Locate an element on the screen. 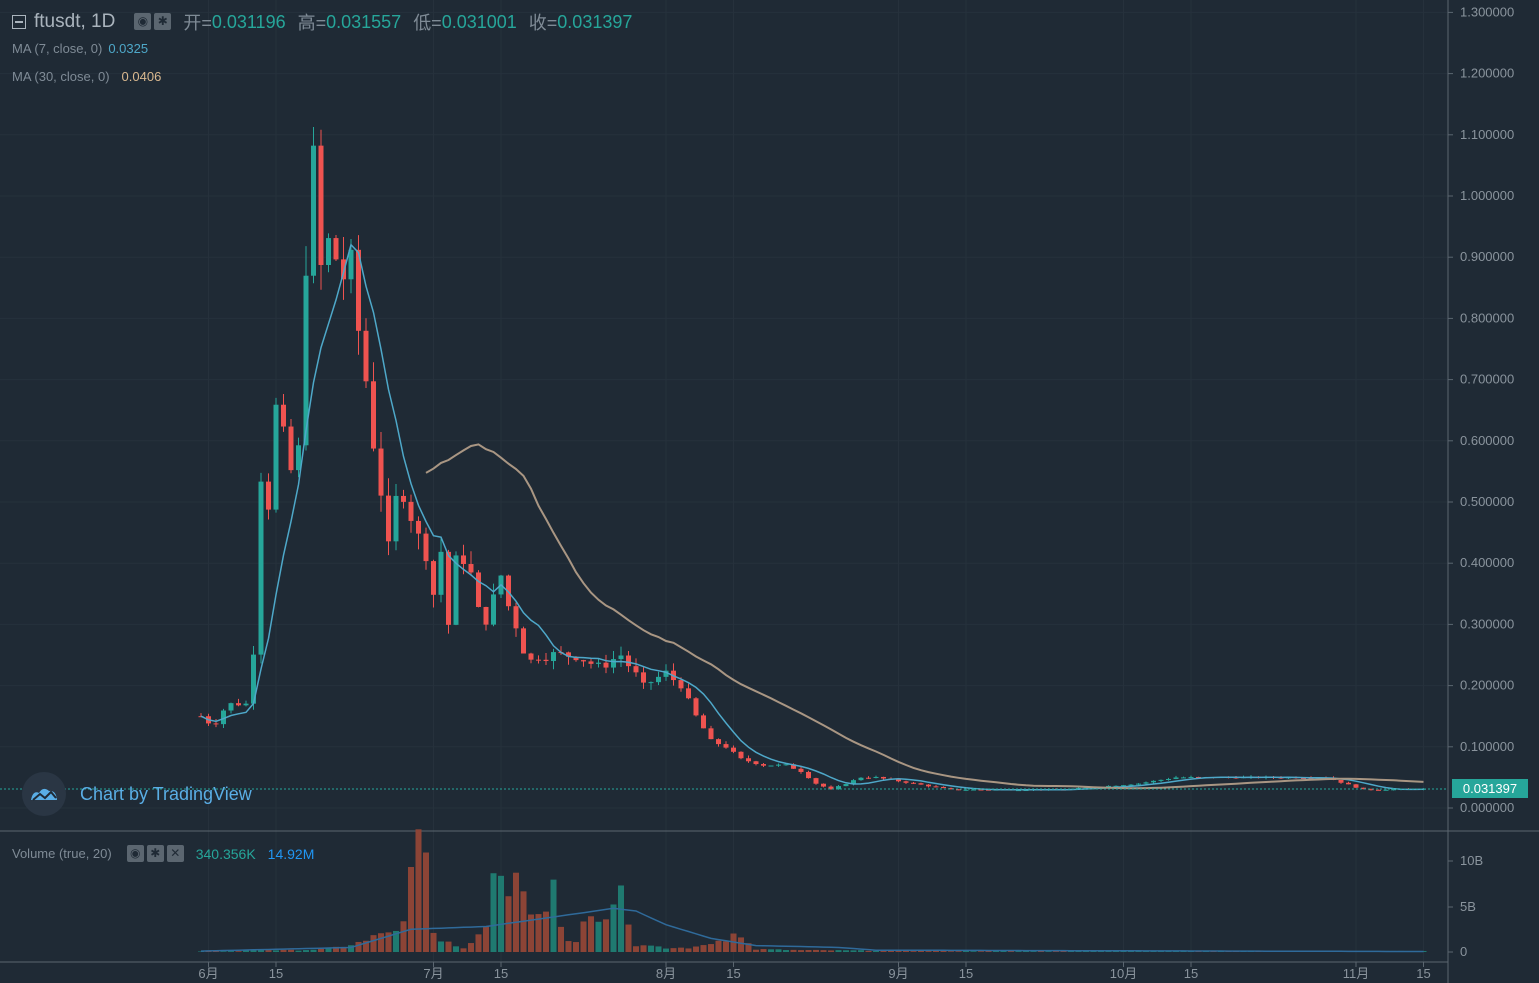  time-axis: 6月 15 7月 15 8月 15 9月 15 10月 15 11月 15 is located at coordinates (814, 971).